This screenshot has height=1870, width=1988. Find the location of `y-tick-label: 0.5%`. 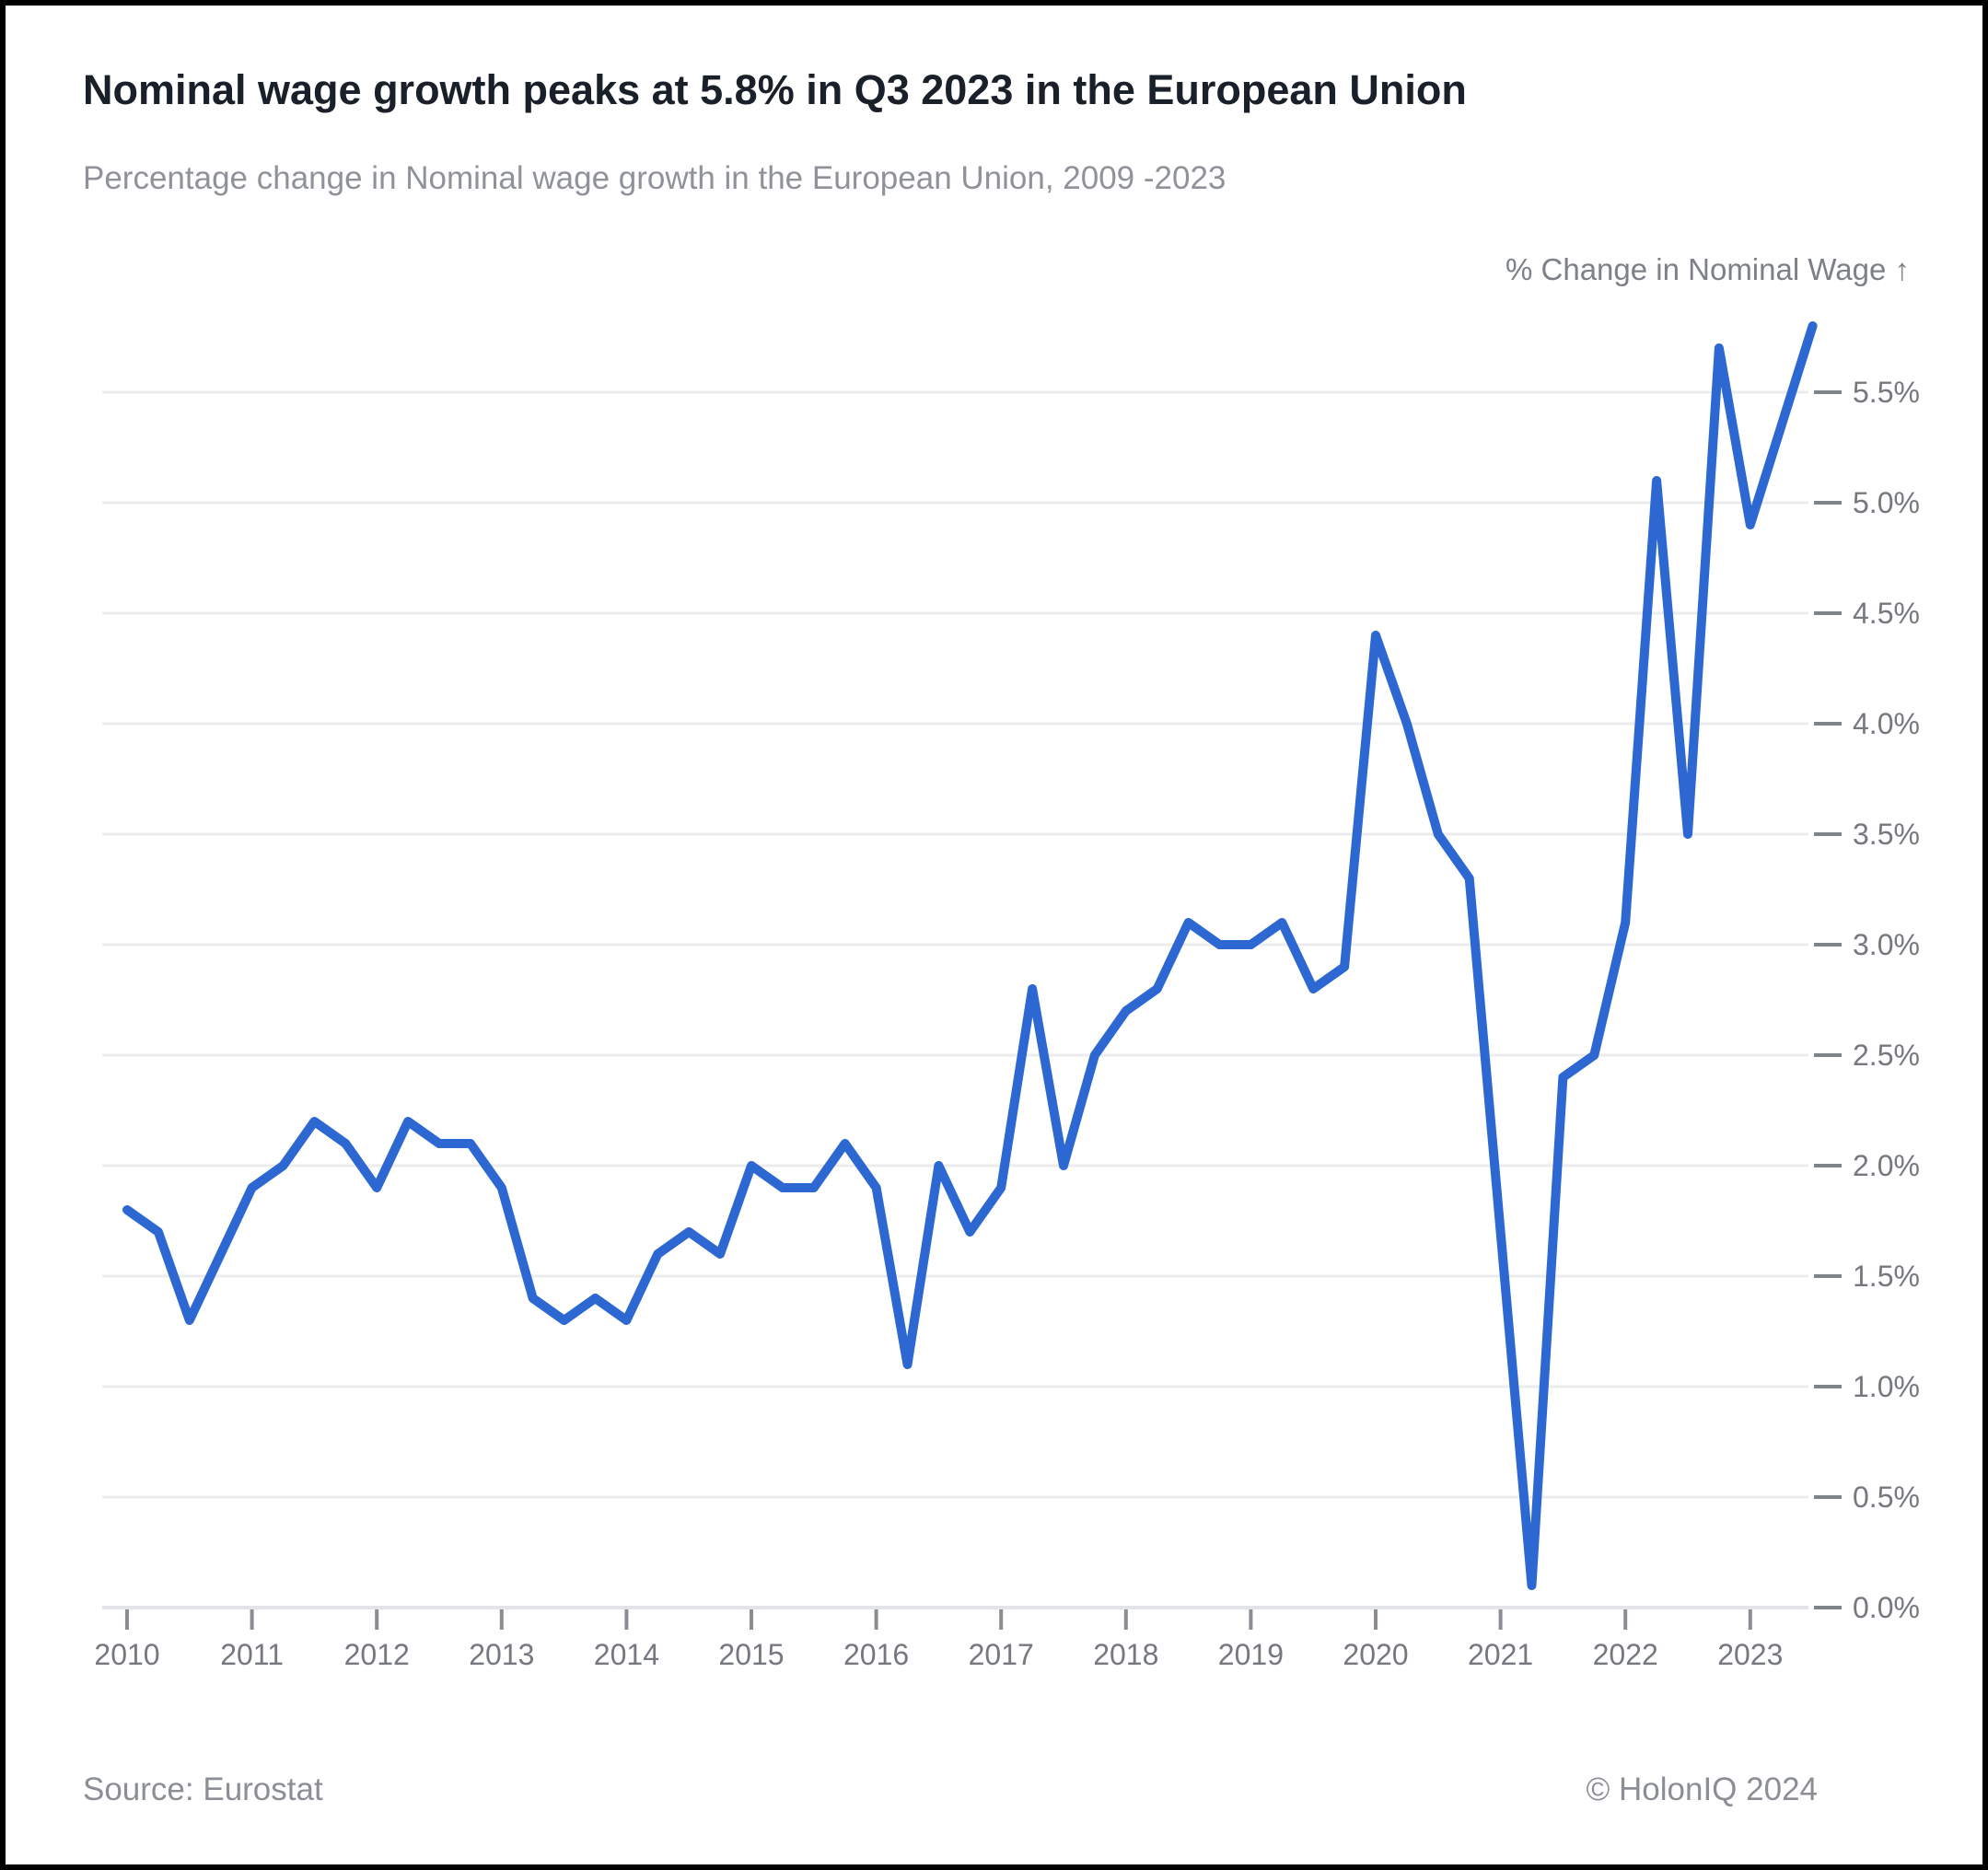

y-tick-label: 0.5% is located at coordinates (1887, 1497).